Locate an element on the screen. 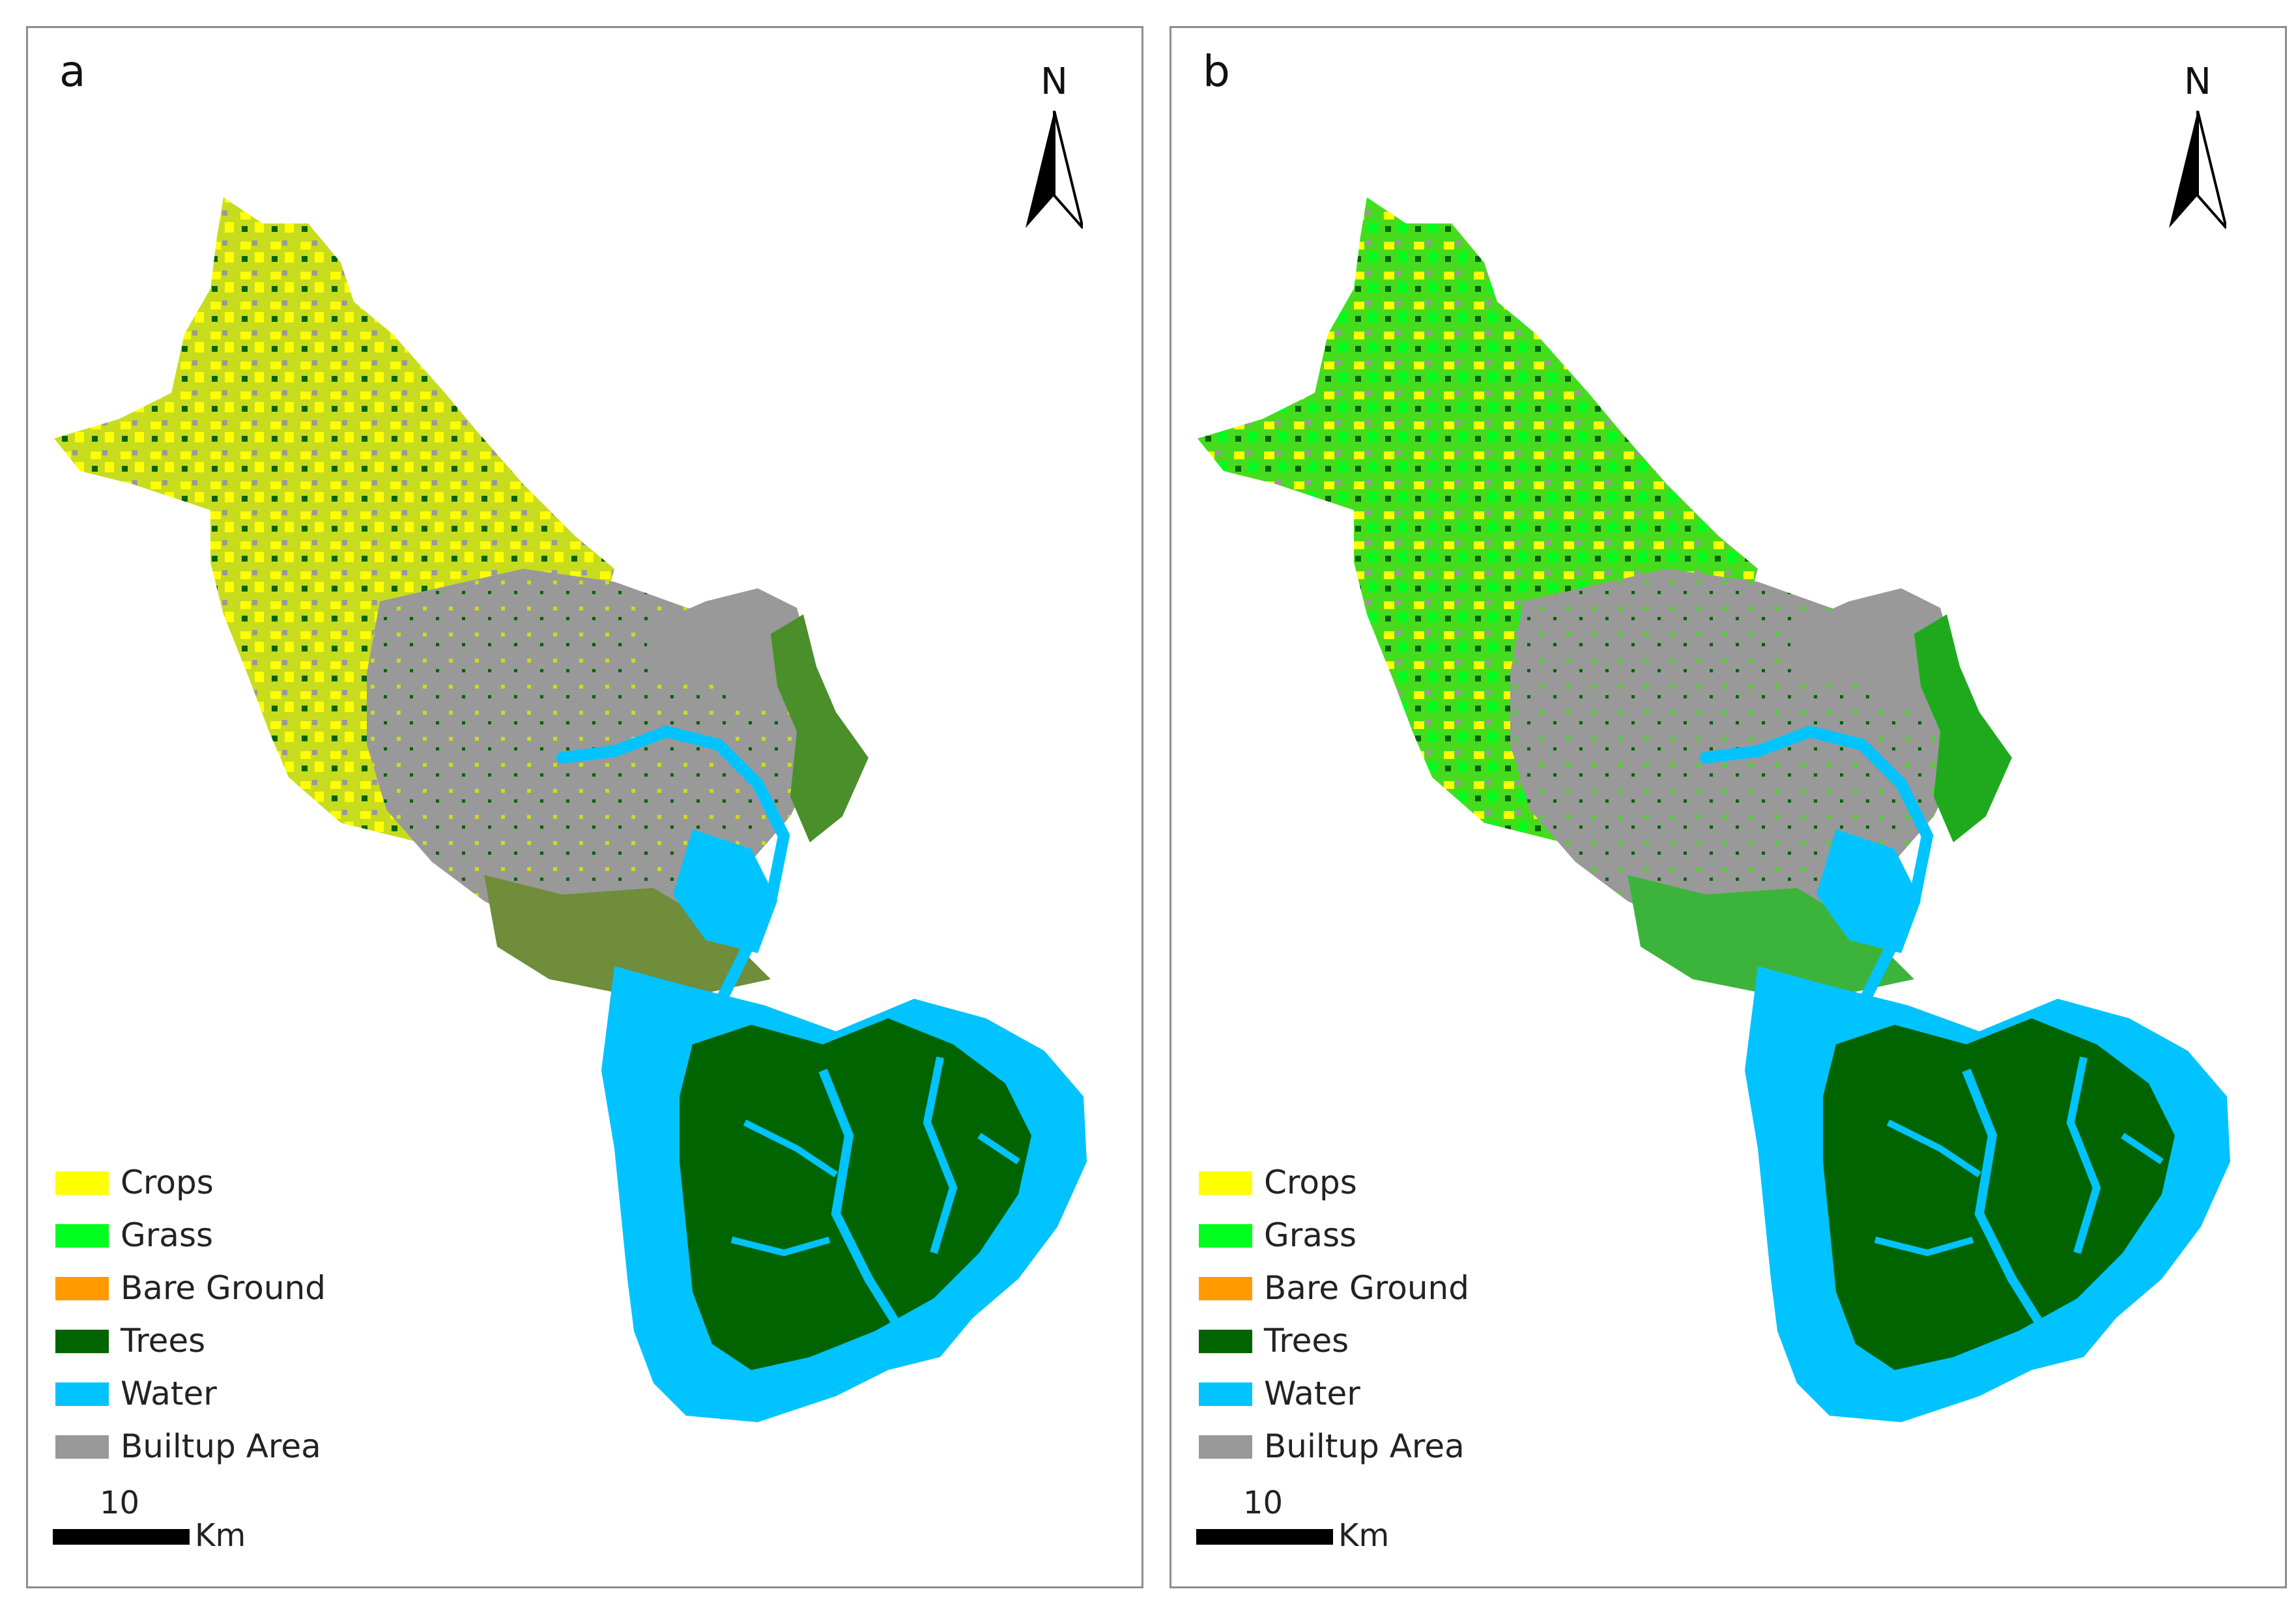  panel-label: b is located at coordinates (1216, 71).